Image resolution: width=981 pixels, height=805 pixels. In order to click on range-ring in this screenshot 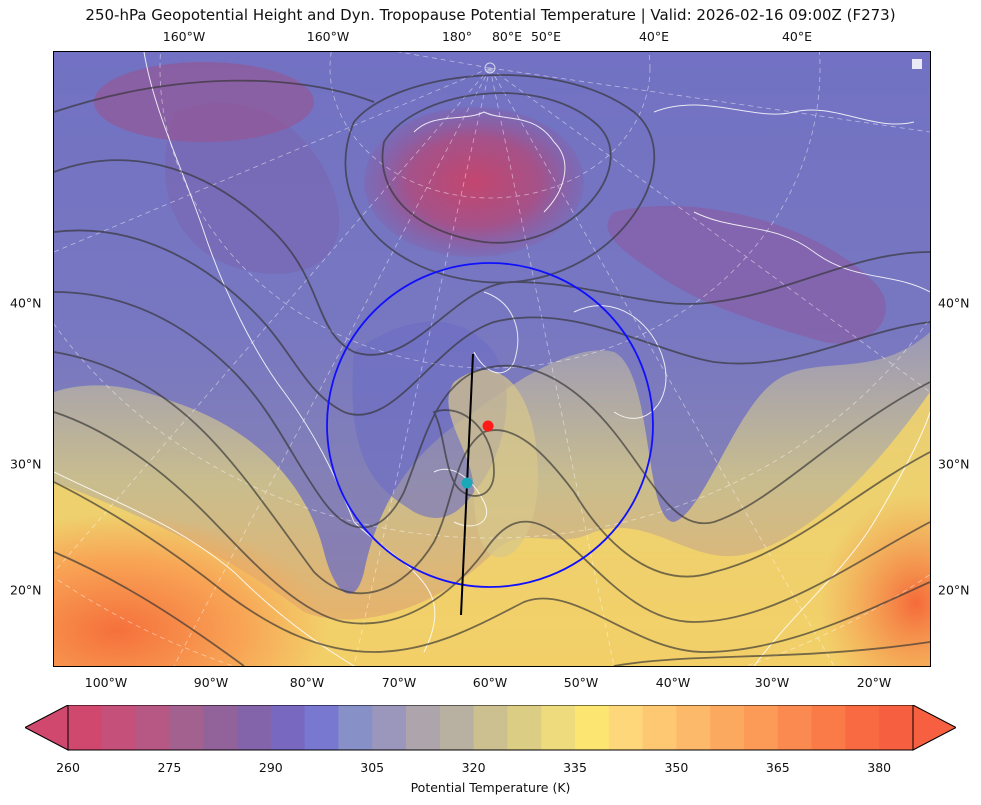, I will do `click(490, 425)`.